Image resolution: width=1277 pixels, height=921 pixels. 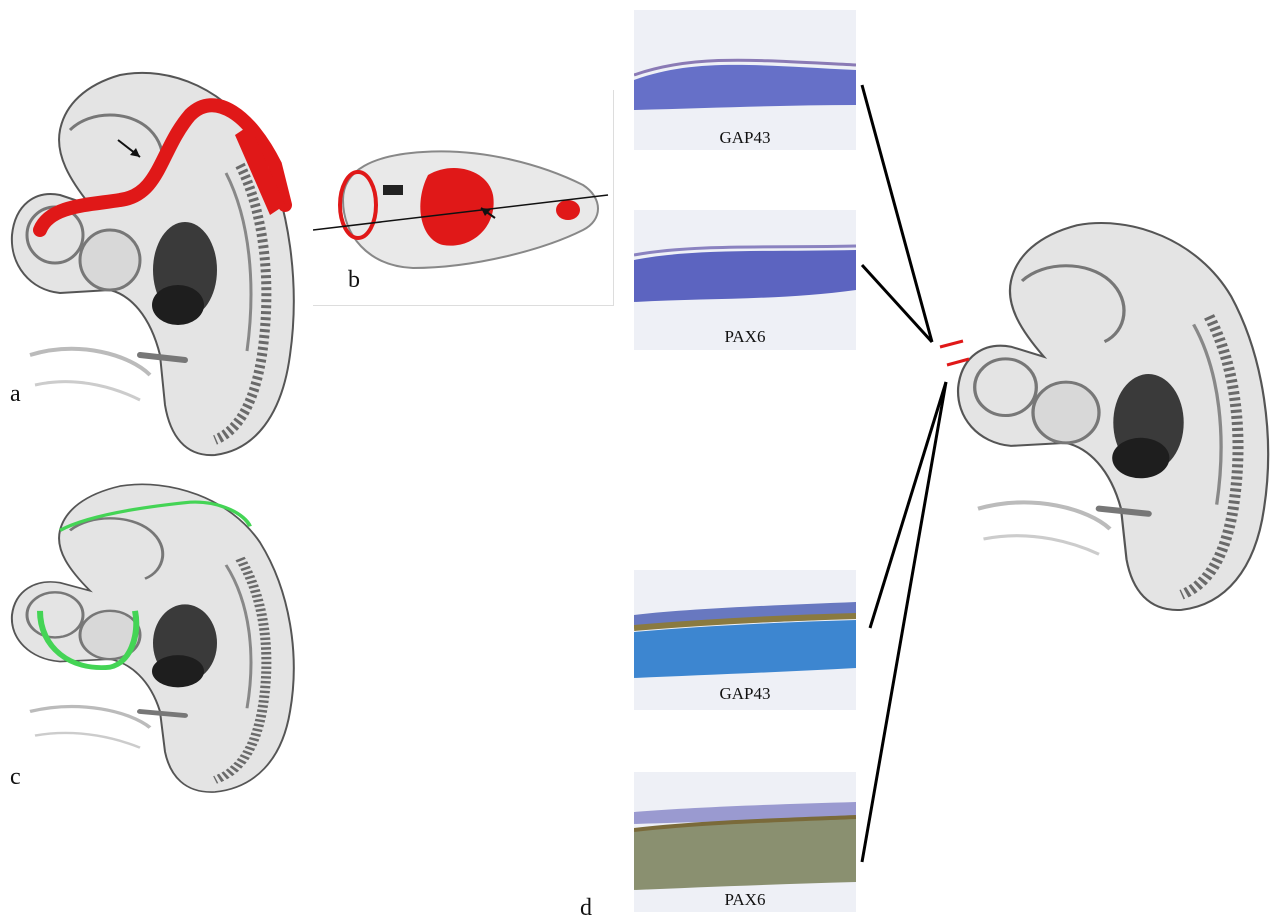 What do you see at coordinates (745, 640) in the screenshot?
I see `micrograph-gap43-bottom` at bounding box center [745, 640].